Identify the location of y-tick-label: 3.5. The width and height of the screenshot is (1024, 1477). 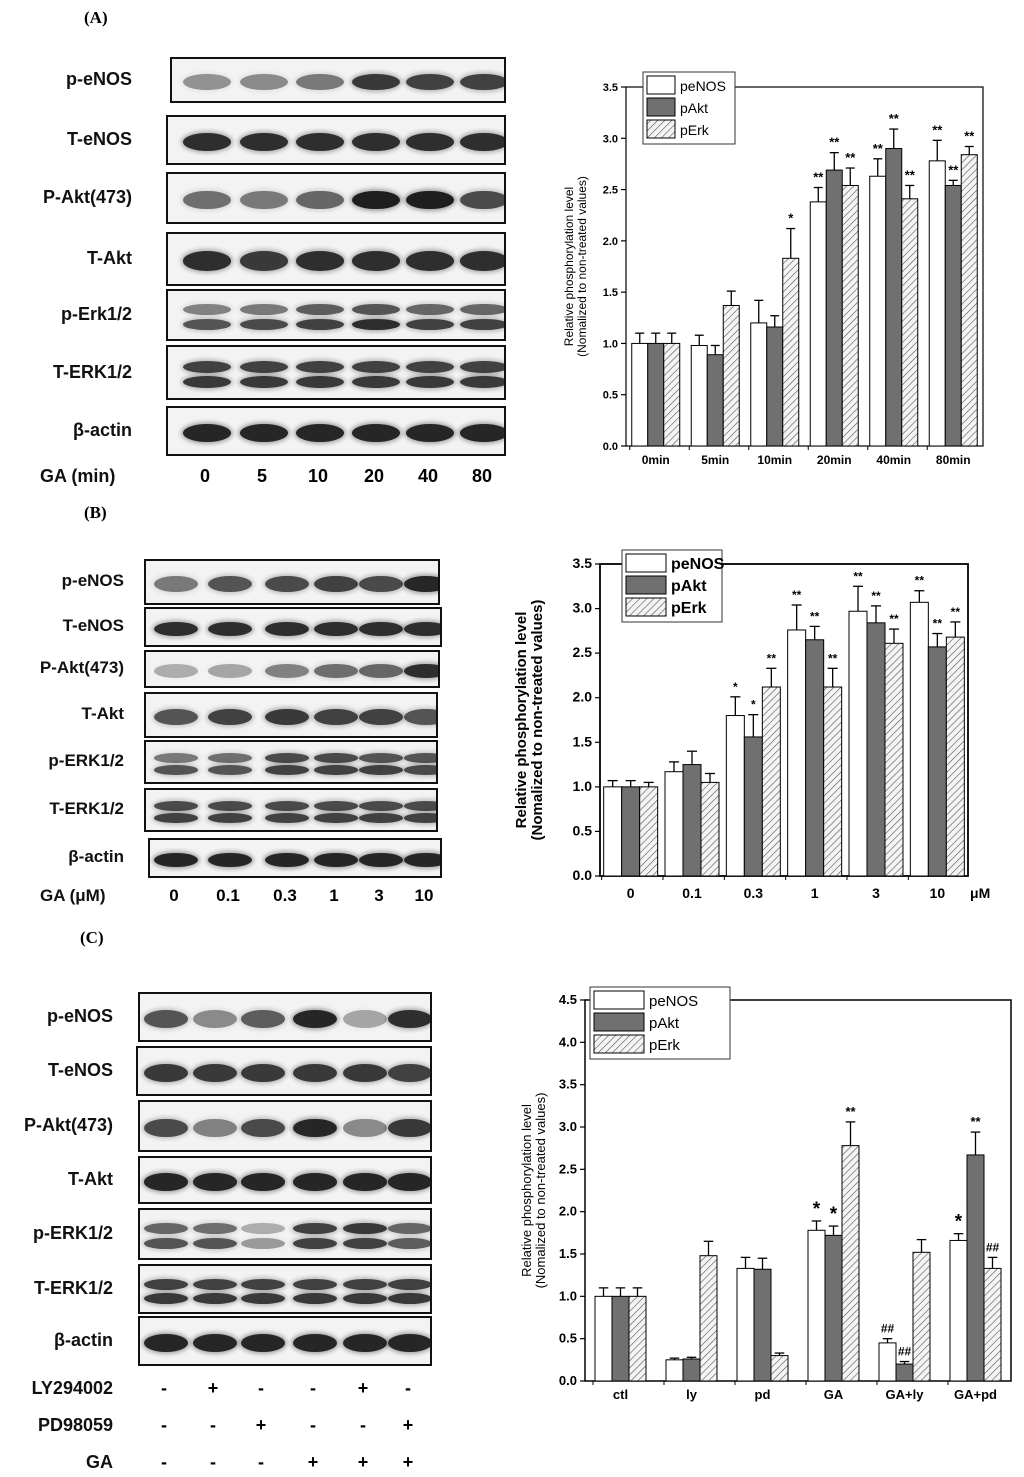
(568, 1084).